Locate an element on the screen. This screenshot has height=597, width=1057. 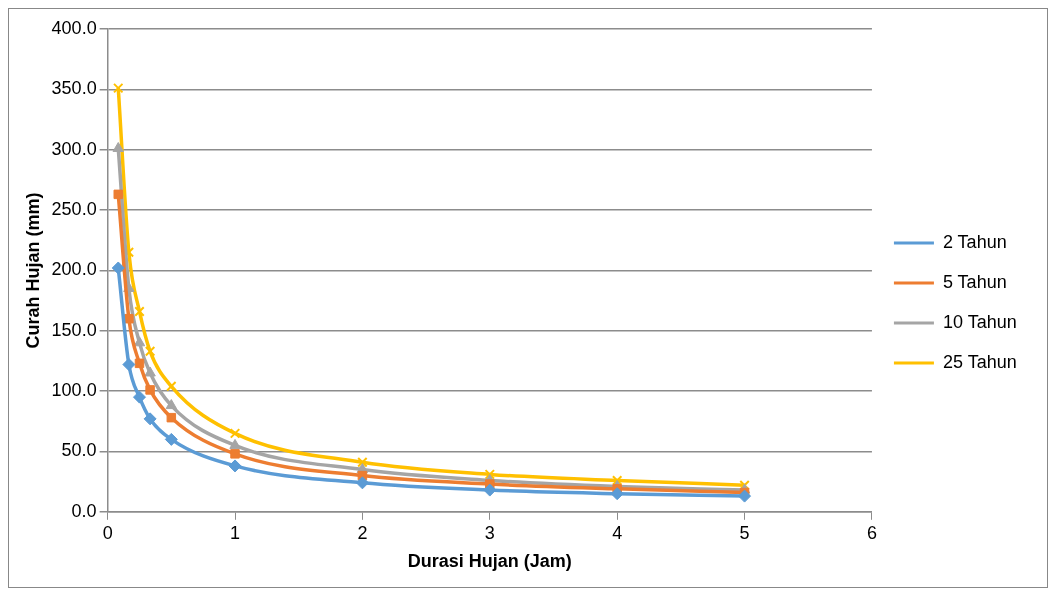
y-tick-label: 100.0 is located at coordinates (74, 390).